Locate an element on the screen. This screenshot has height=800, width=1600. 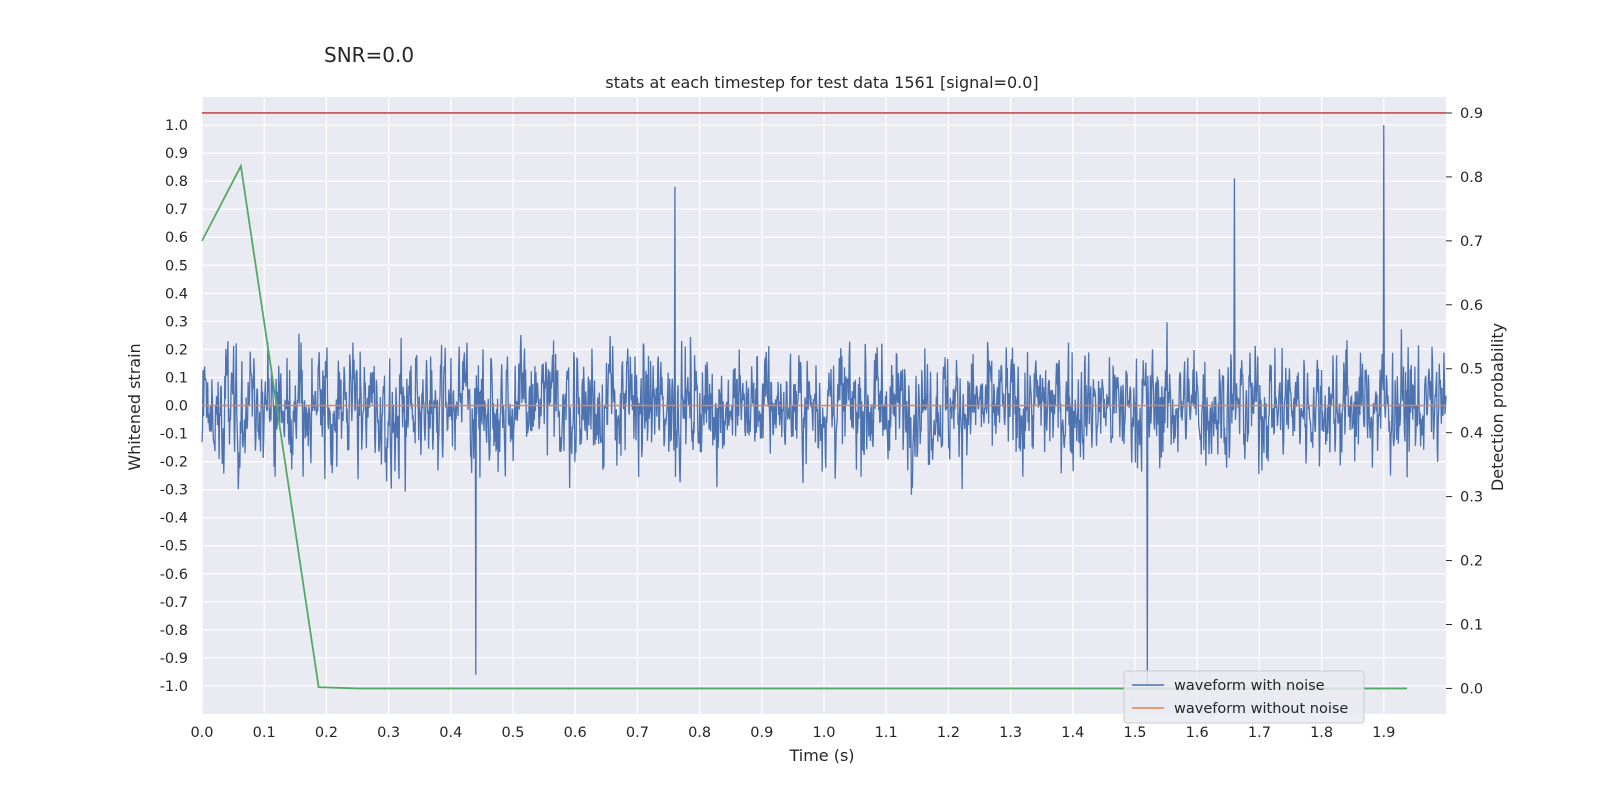
y2-tick-label: 0.7 is located at coordinates (1471, 242).